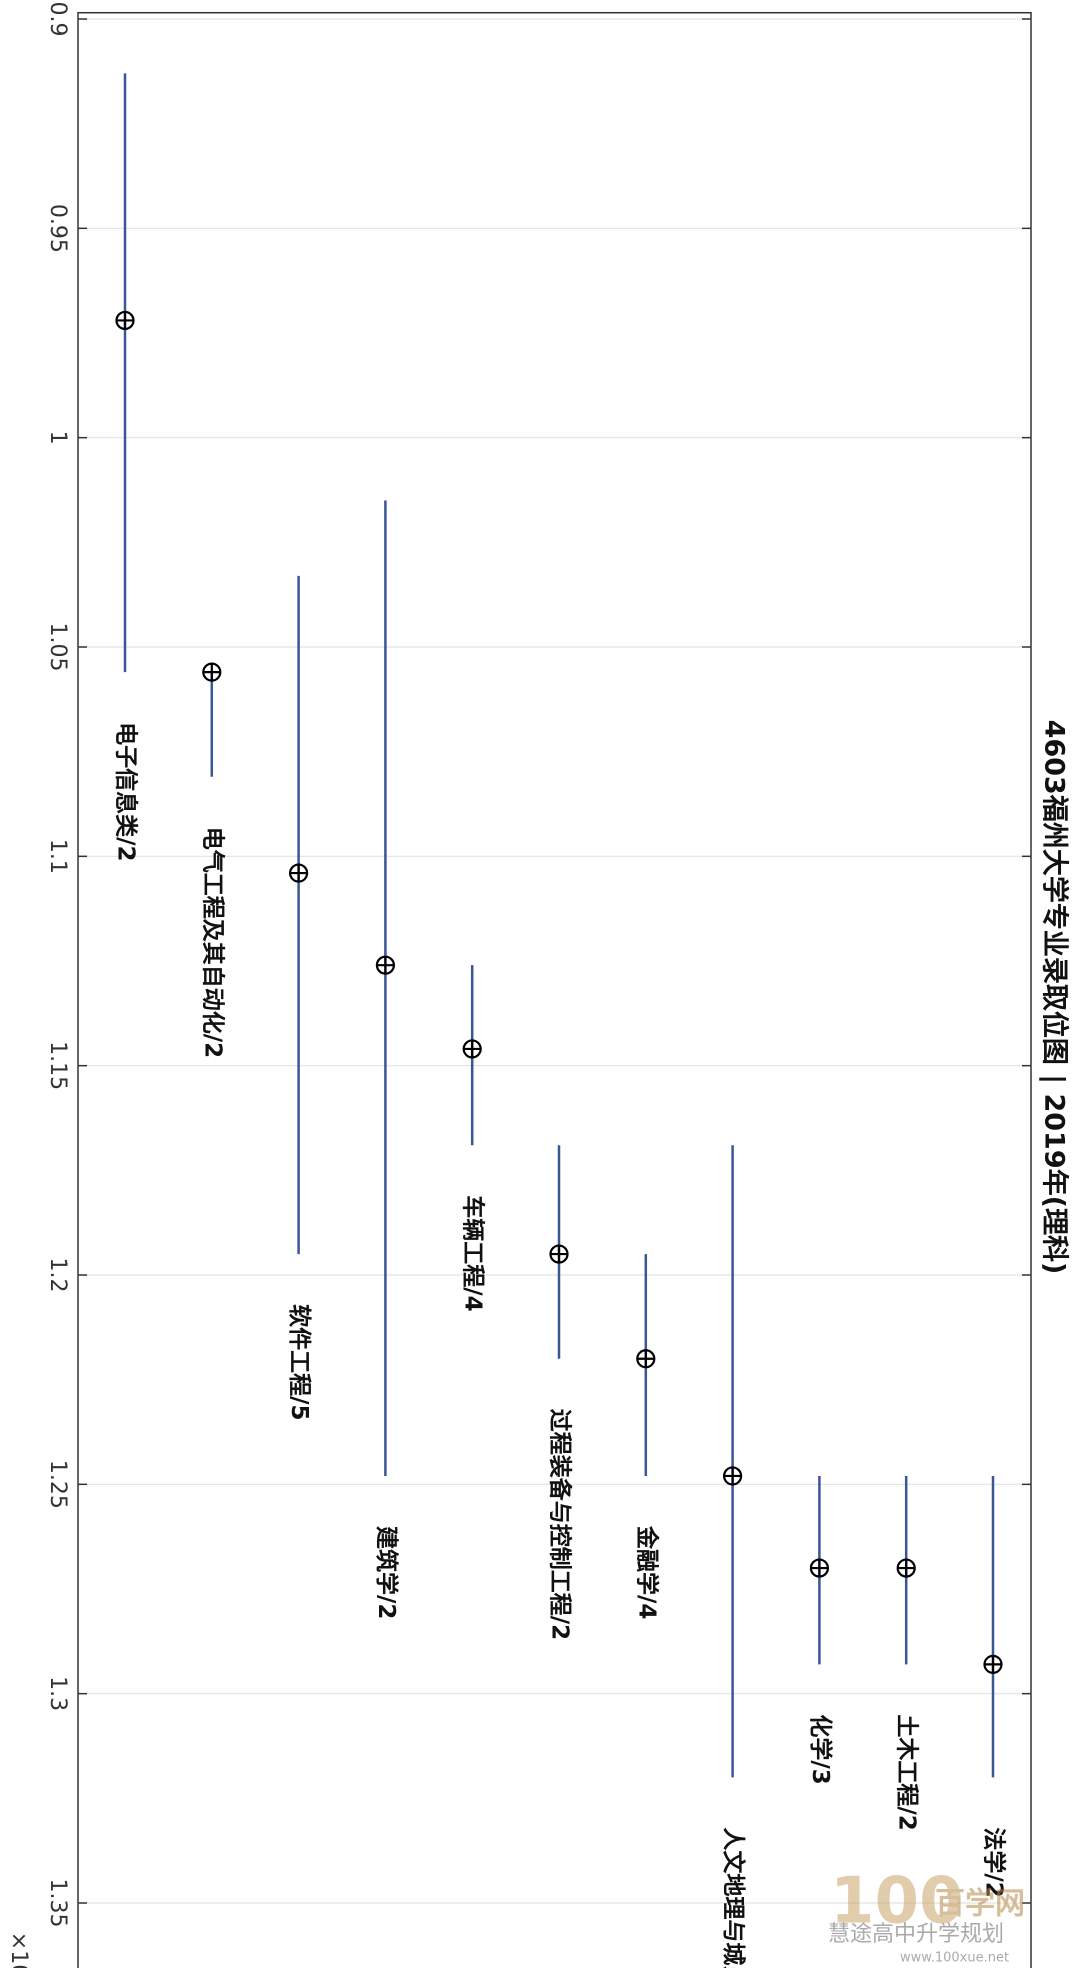 Image resolution: width=1080 pixels, height=1968 pixels. Describe the element at coordinates (897, 1902) in the screenshot. I see `watermark-logo: 100` at that location.